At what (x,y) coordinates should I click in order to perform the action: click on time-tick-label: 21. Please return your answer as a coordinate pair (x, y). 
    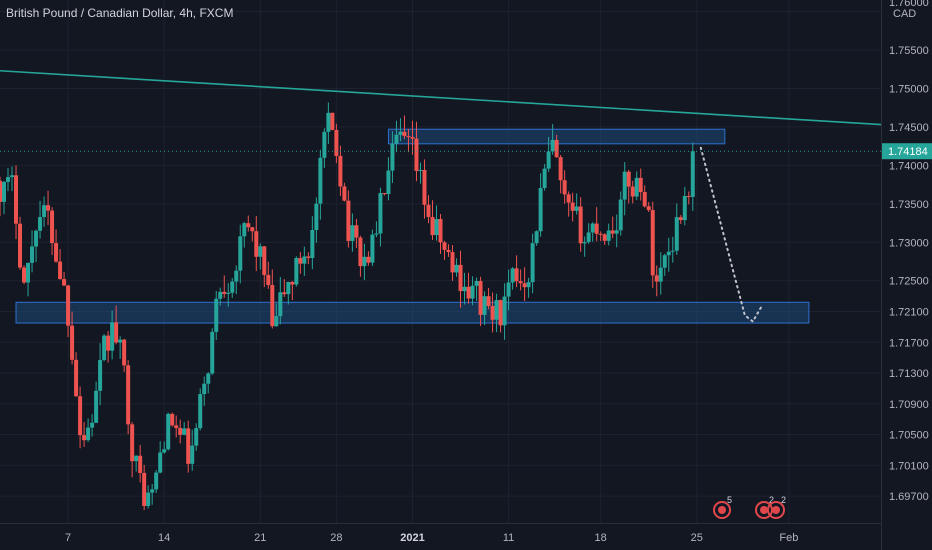
    Looking at the image, I should click on (260, 538).